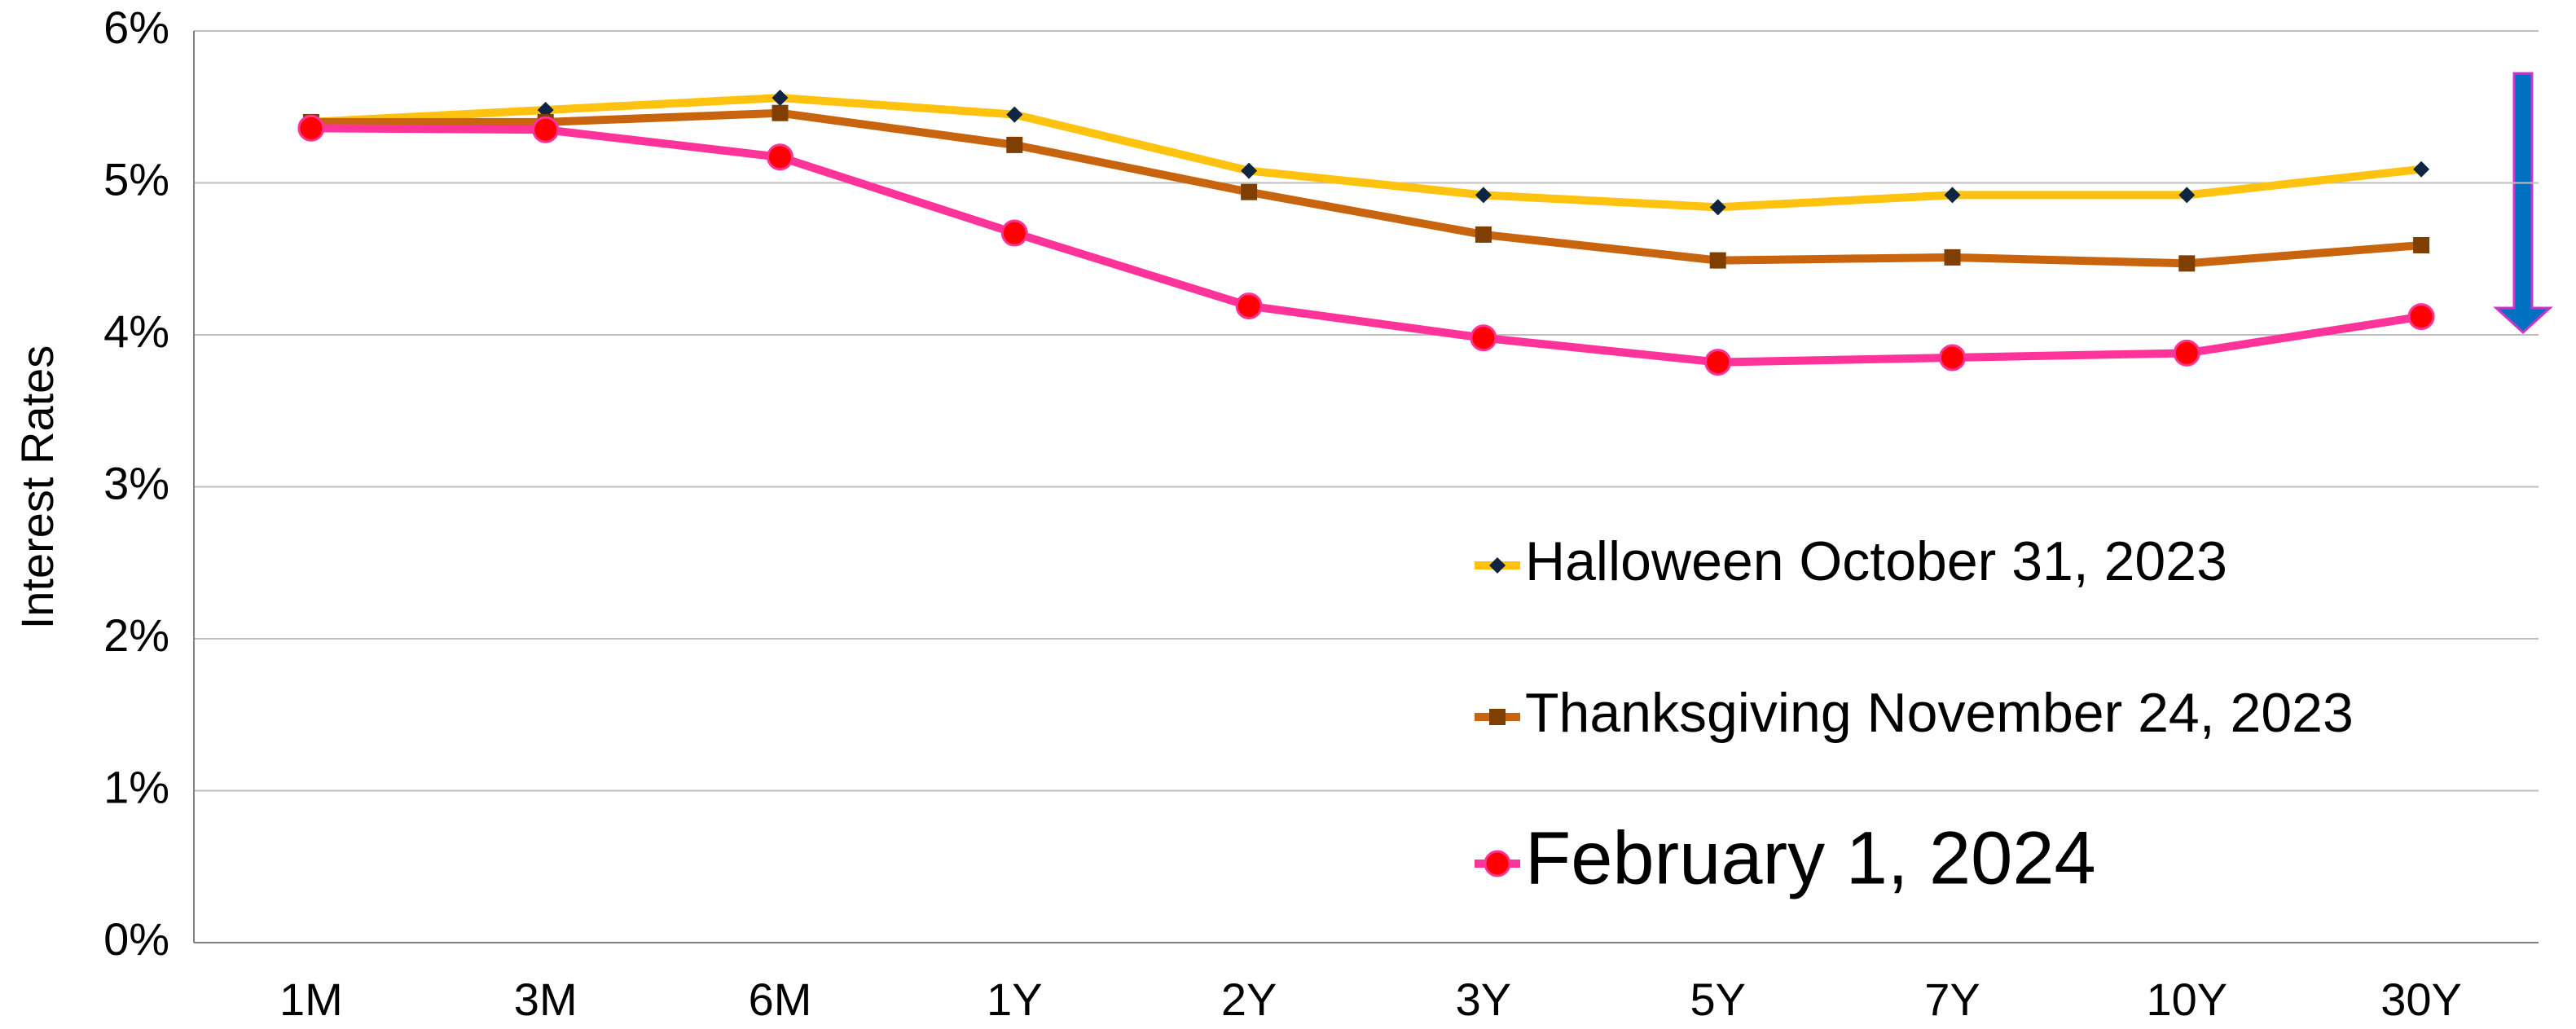 This screenshot has height=1029, width=2576. I want to click on x-tick-label: 5Y, so click(1718, 999).